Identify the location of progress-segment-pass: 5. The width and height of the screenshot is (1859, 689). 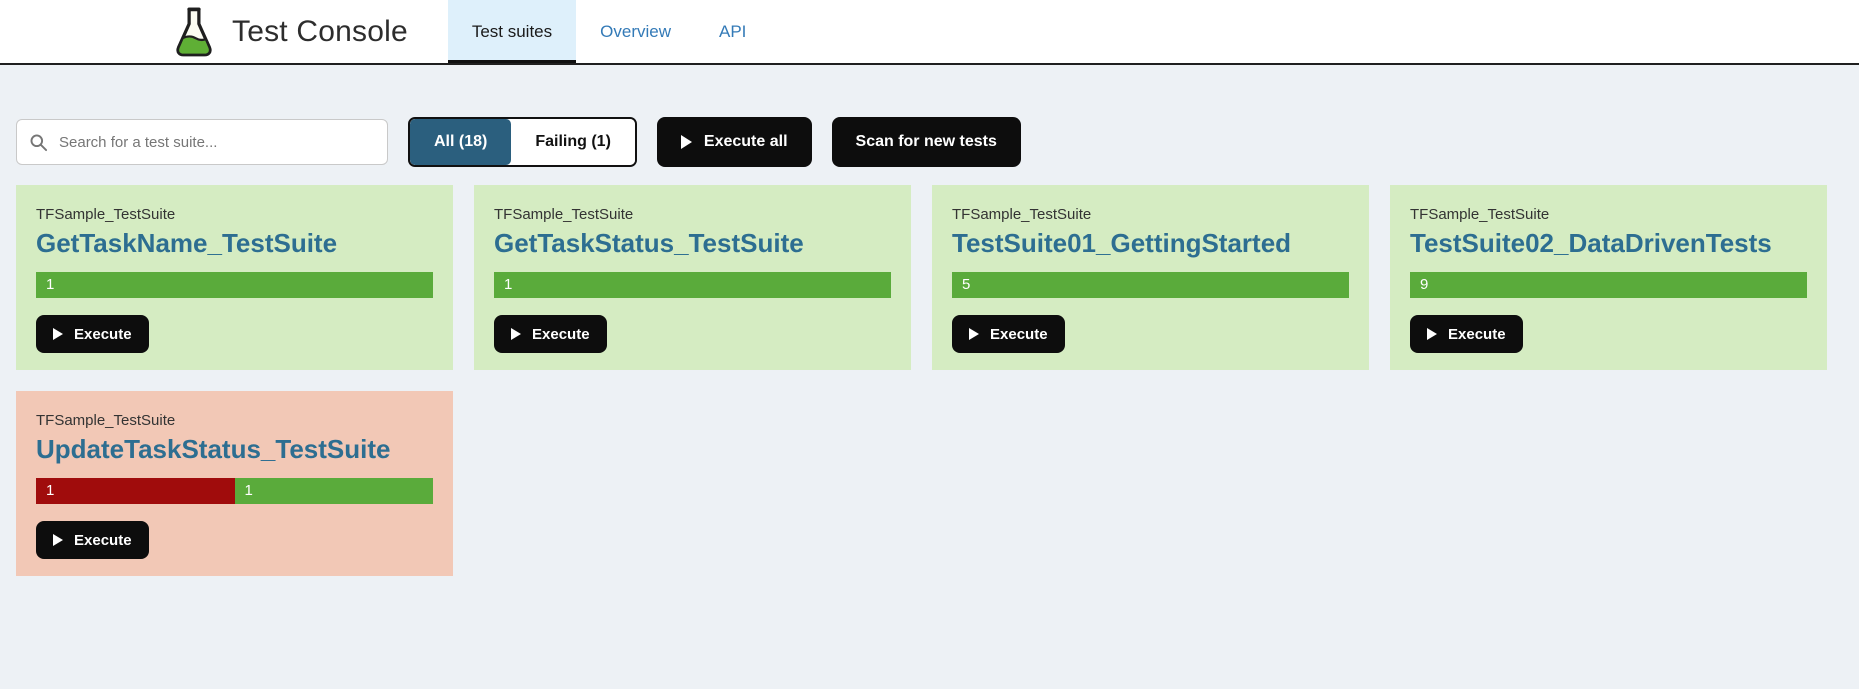
(1150, 285).